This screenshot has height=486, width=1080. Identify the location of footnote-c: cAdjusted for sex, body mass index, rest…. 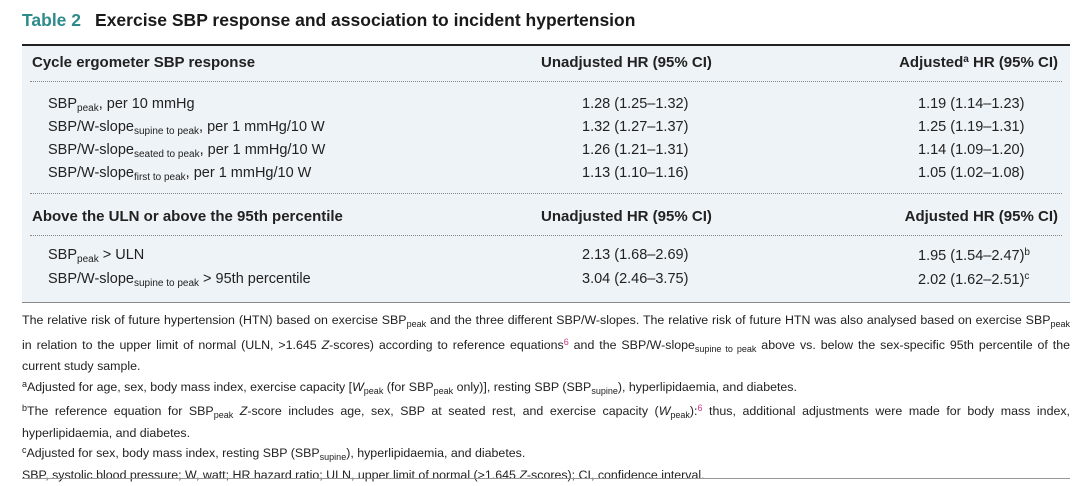
(274, 453).